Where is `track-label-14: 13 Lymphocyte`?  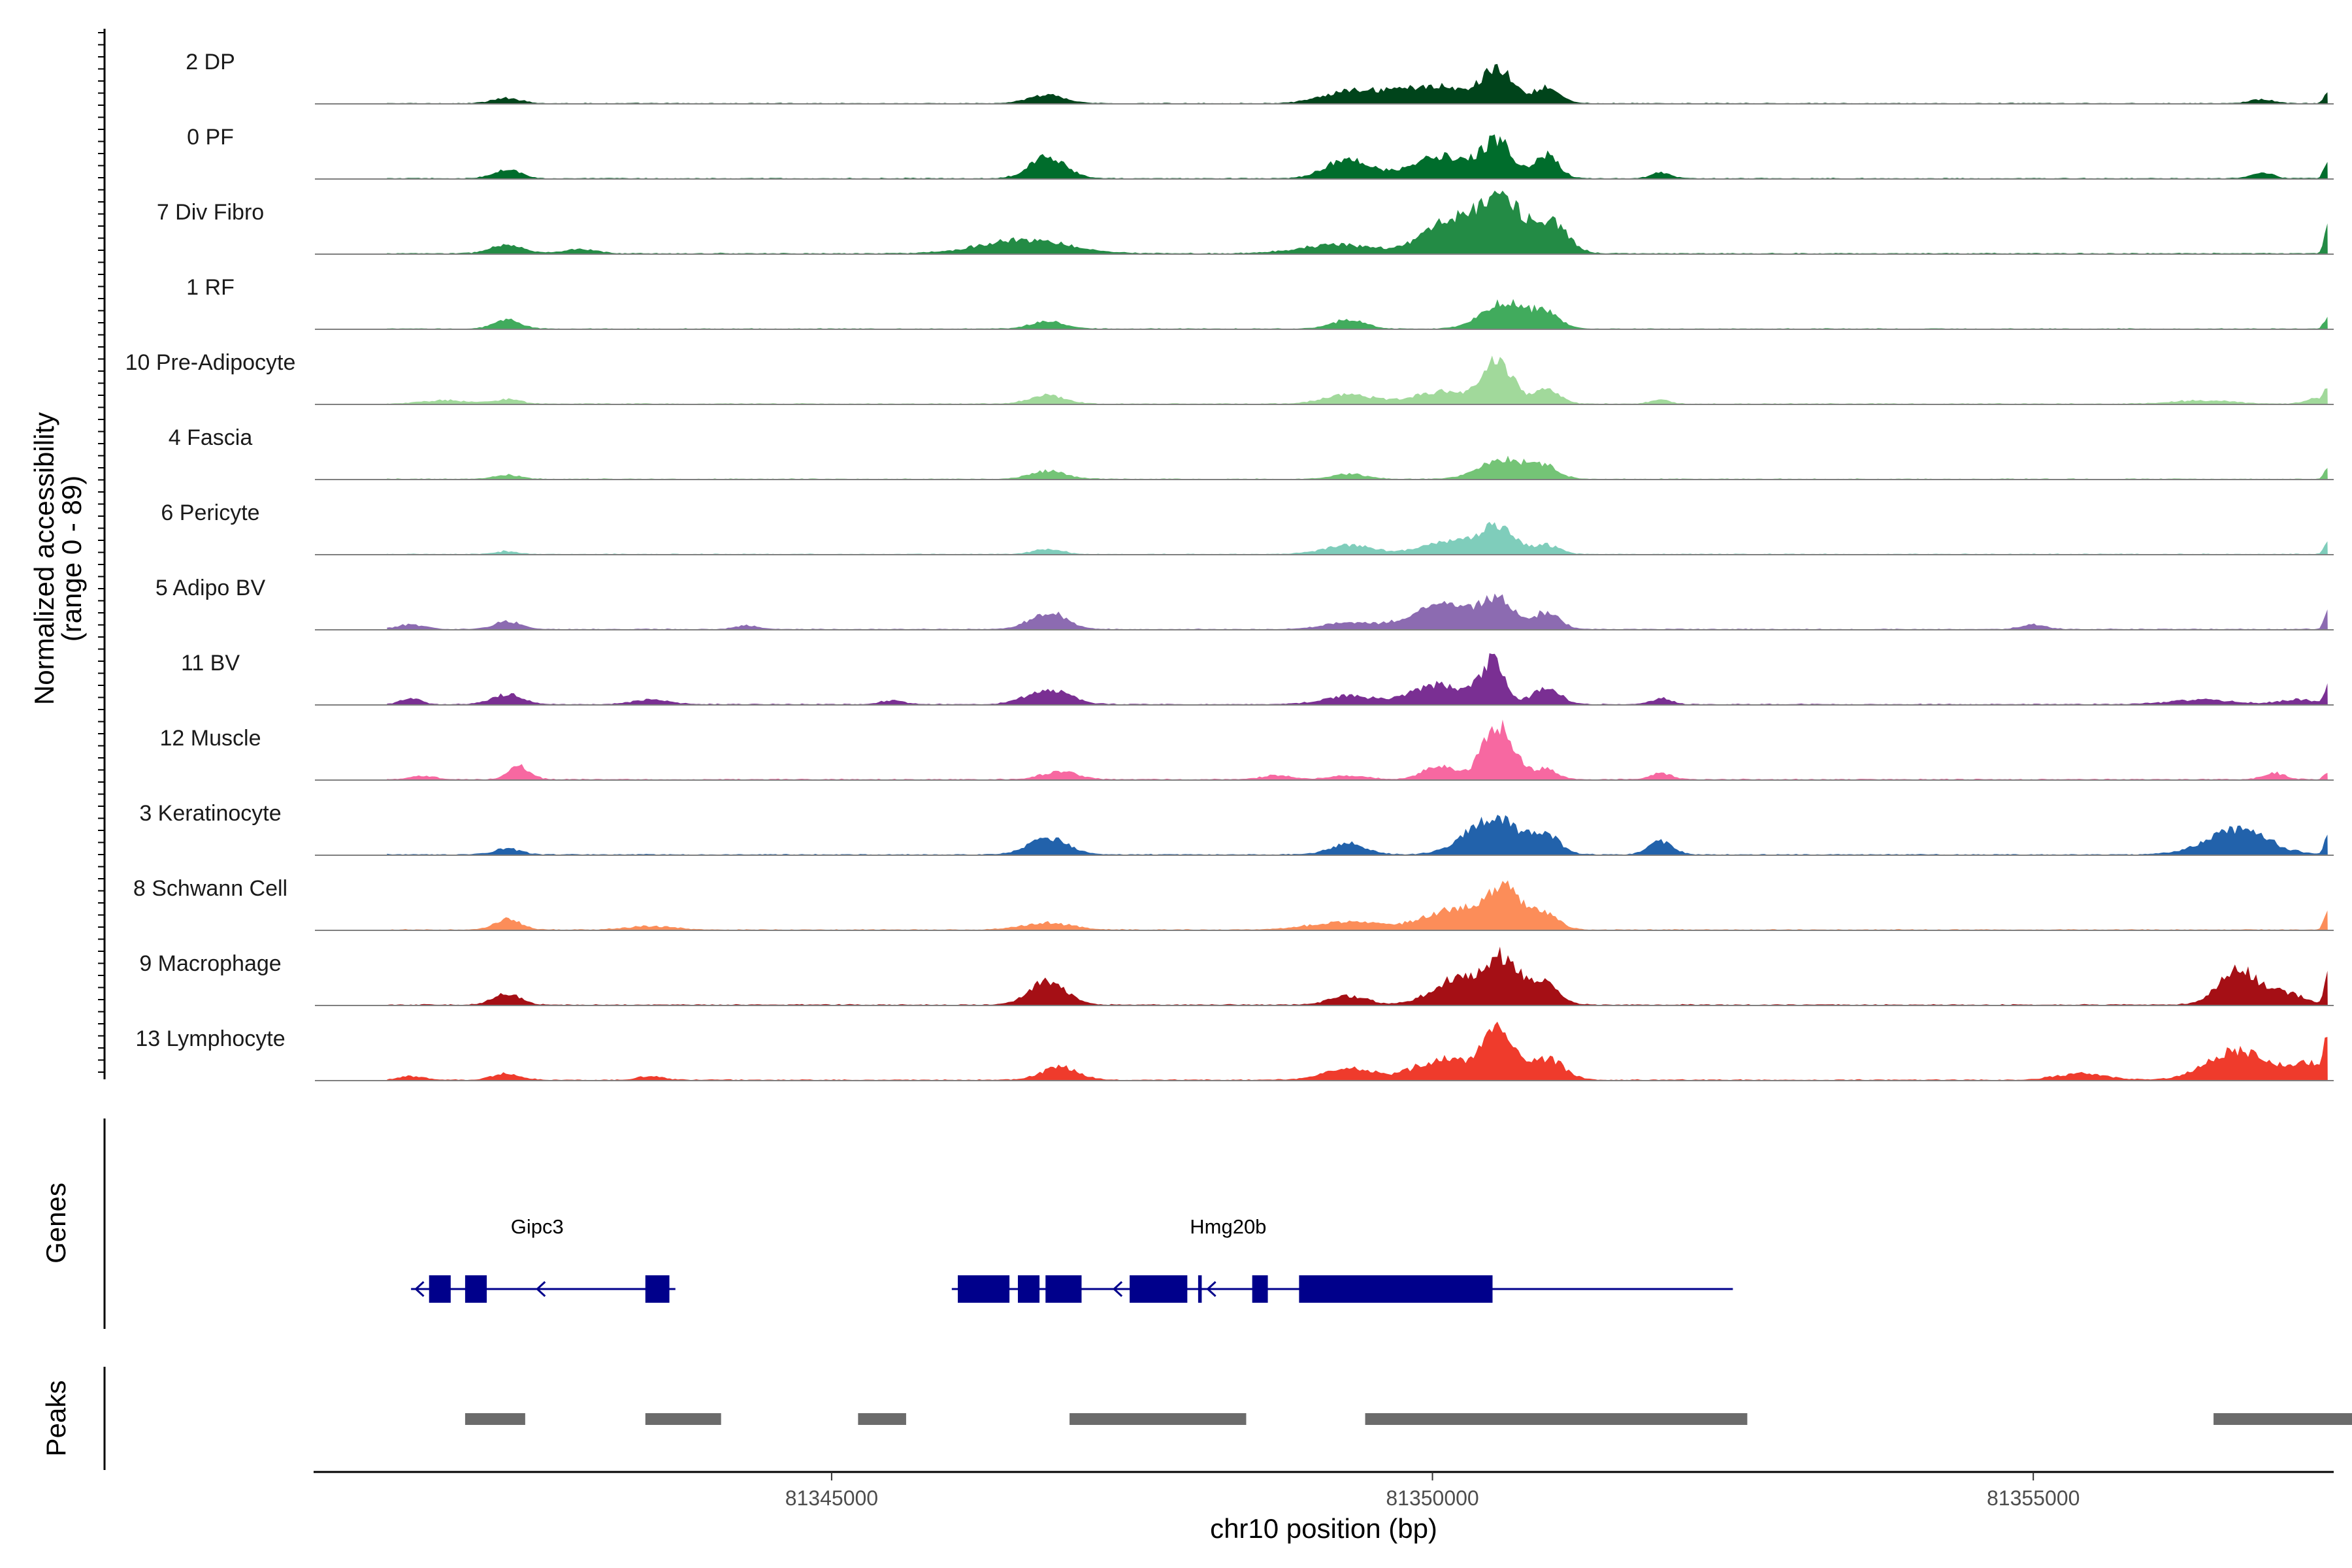
track-label-14: 13 Lymphocyte is located at coordinates (210, 1038).